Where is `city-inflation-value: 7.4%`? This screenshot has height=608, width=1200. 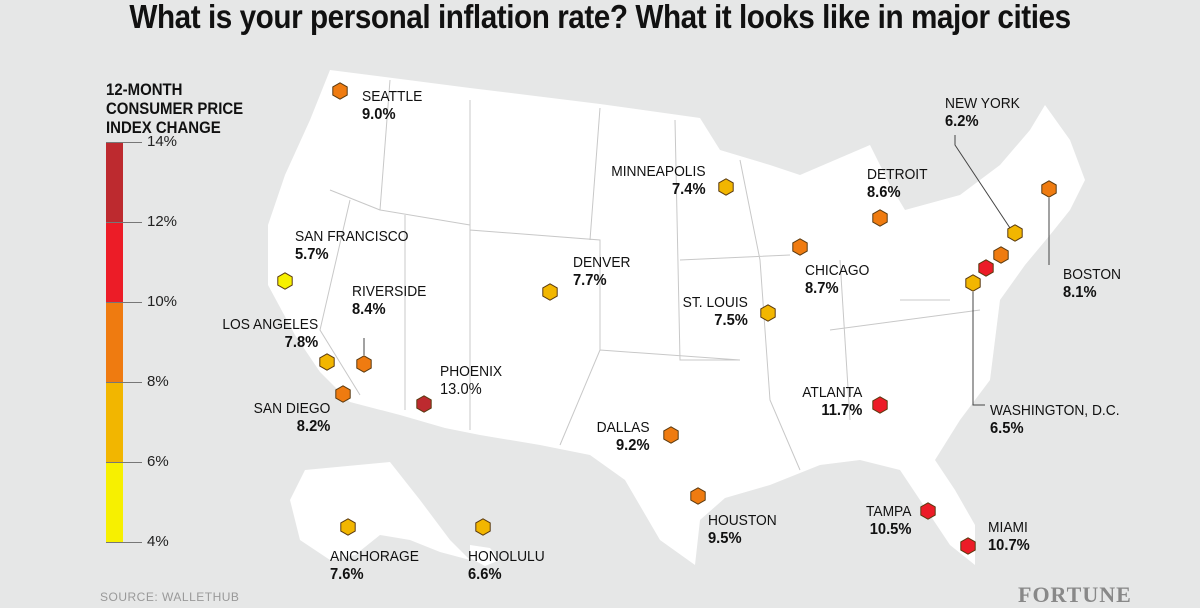
city-inflation-value: 7.4% is located at coordinates (689, 189).